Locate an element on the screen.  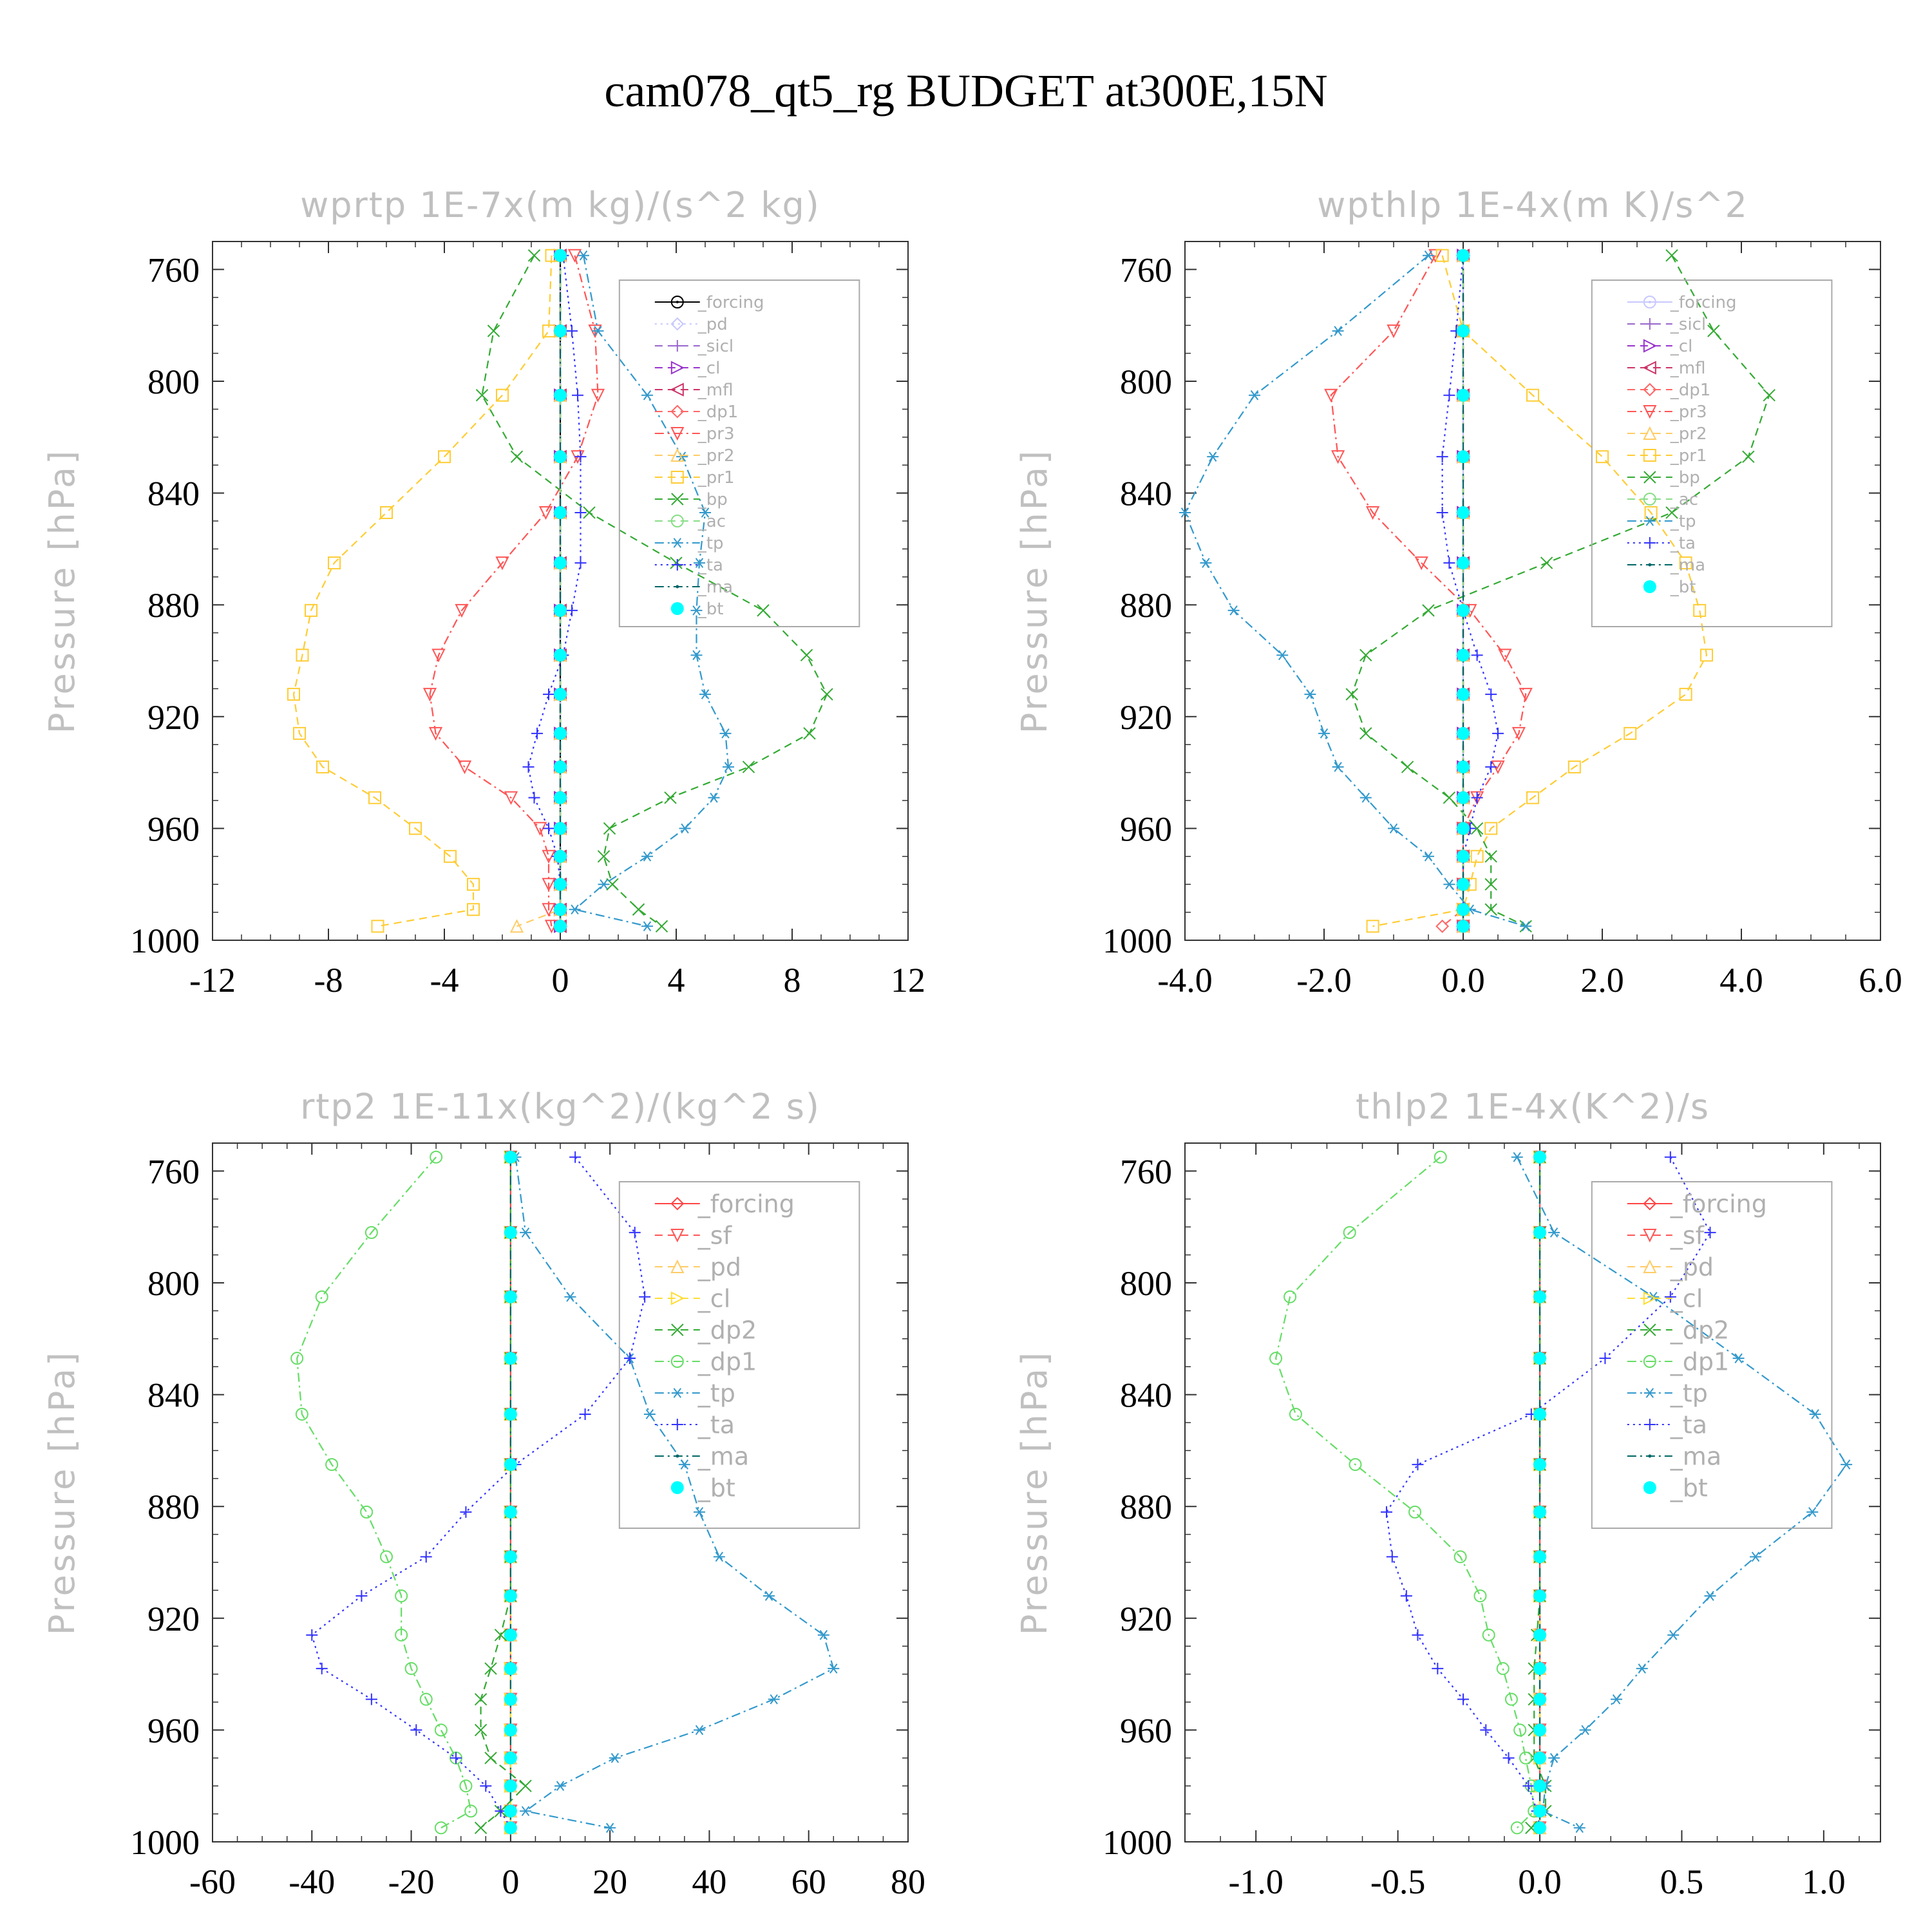
legend-label: _pd is located at coordinates (719, 1267).